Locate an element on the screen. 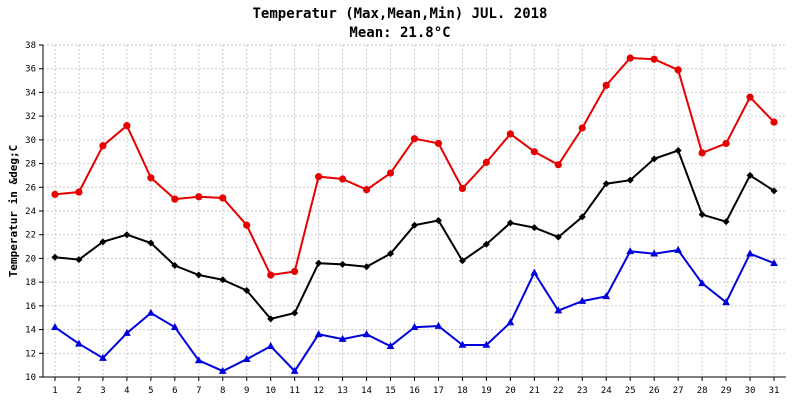 The image size is (800, 400). x-tick-label: 5 is located at coordinates (150, 391).